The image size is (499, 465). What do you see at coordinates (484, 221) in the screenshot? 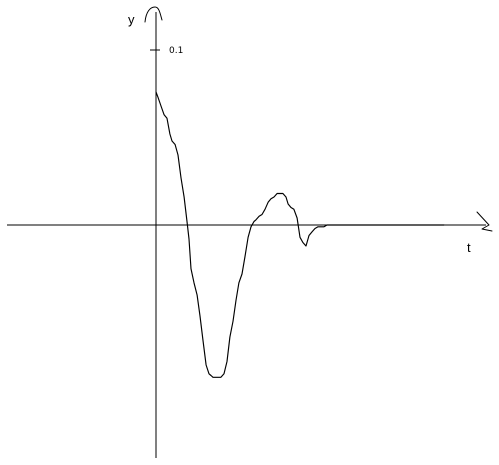
I see `x-axis-arrowhead` at bounding box center [484, 221].